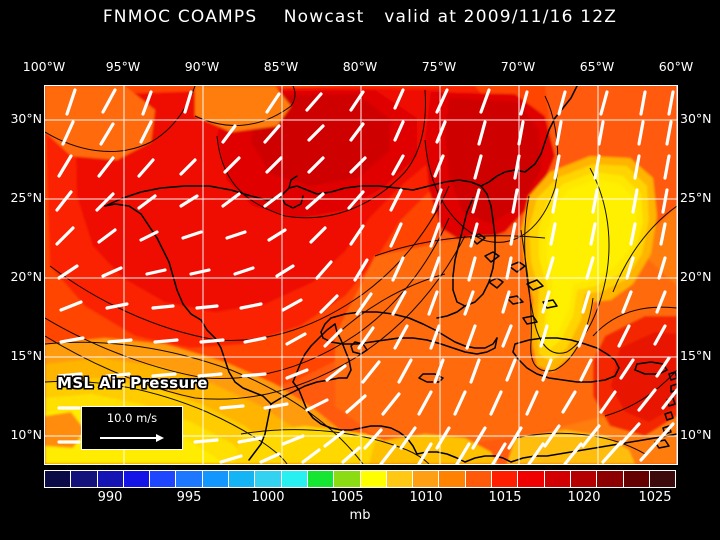  What do you see at coordinates (597, 66) in the screenshot?
I see `lon-tick-label-65w: 65°W` at bounding box center [597, 66].